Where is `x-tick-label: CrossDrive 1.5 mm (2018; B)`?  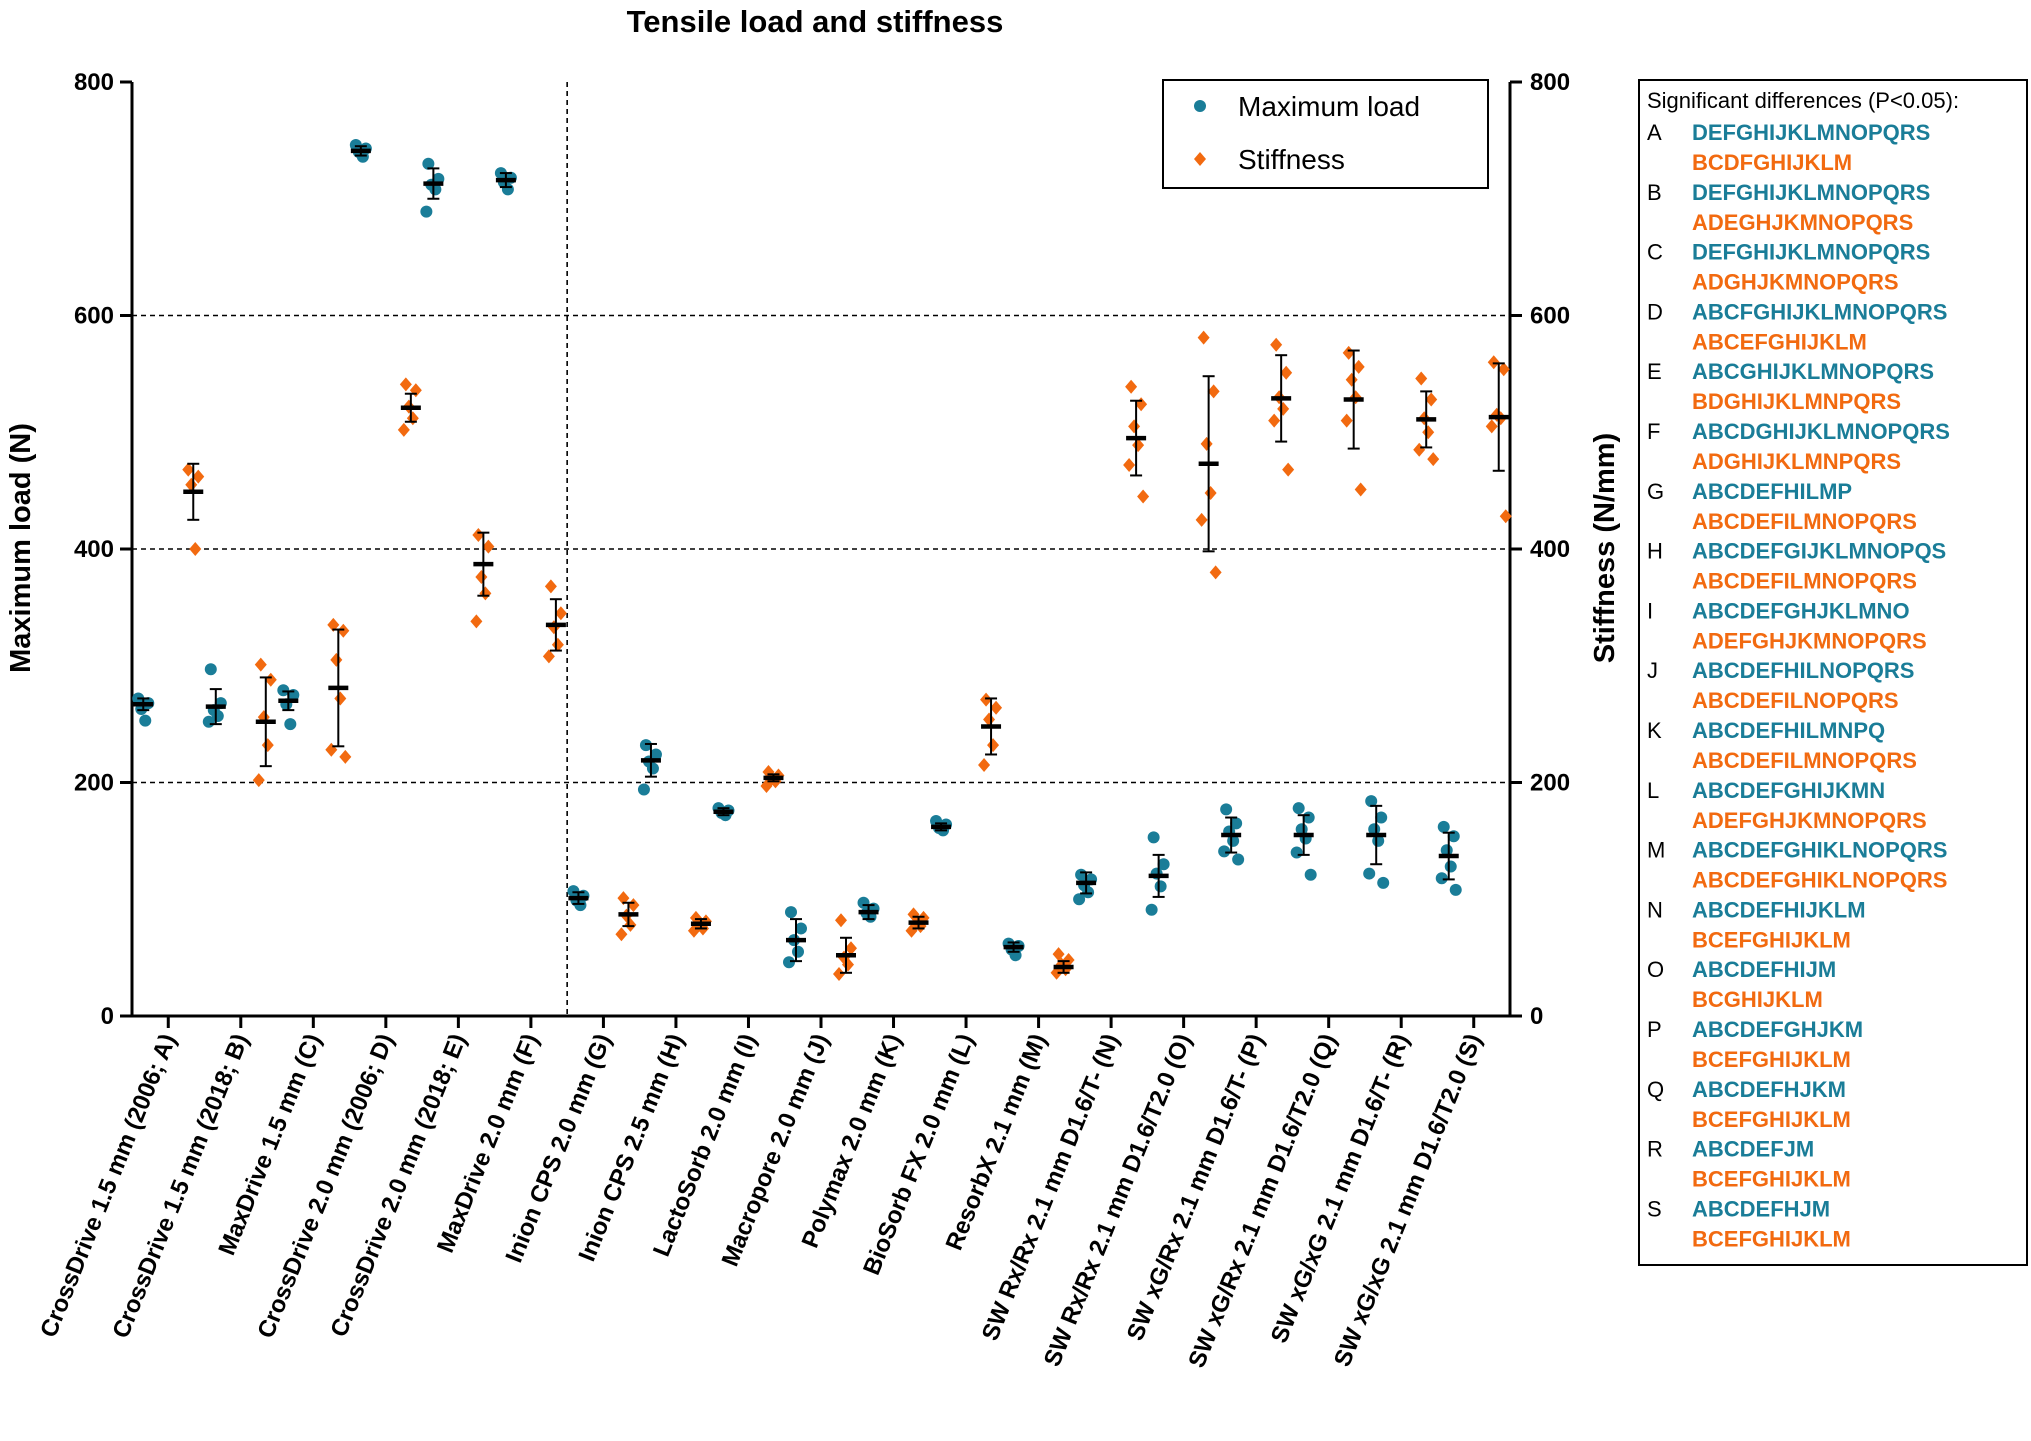 x-tick-label: CrossDrive 1.5 mm (2018; B) is located at coordinates (180, 1186).